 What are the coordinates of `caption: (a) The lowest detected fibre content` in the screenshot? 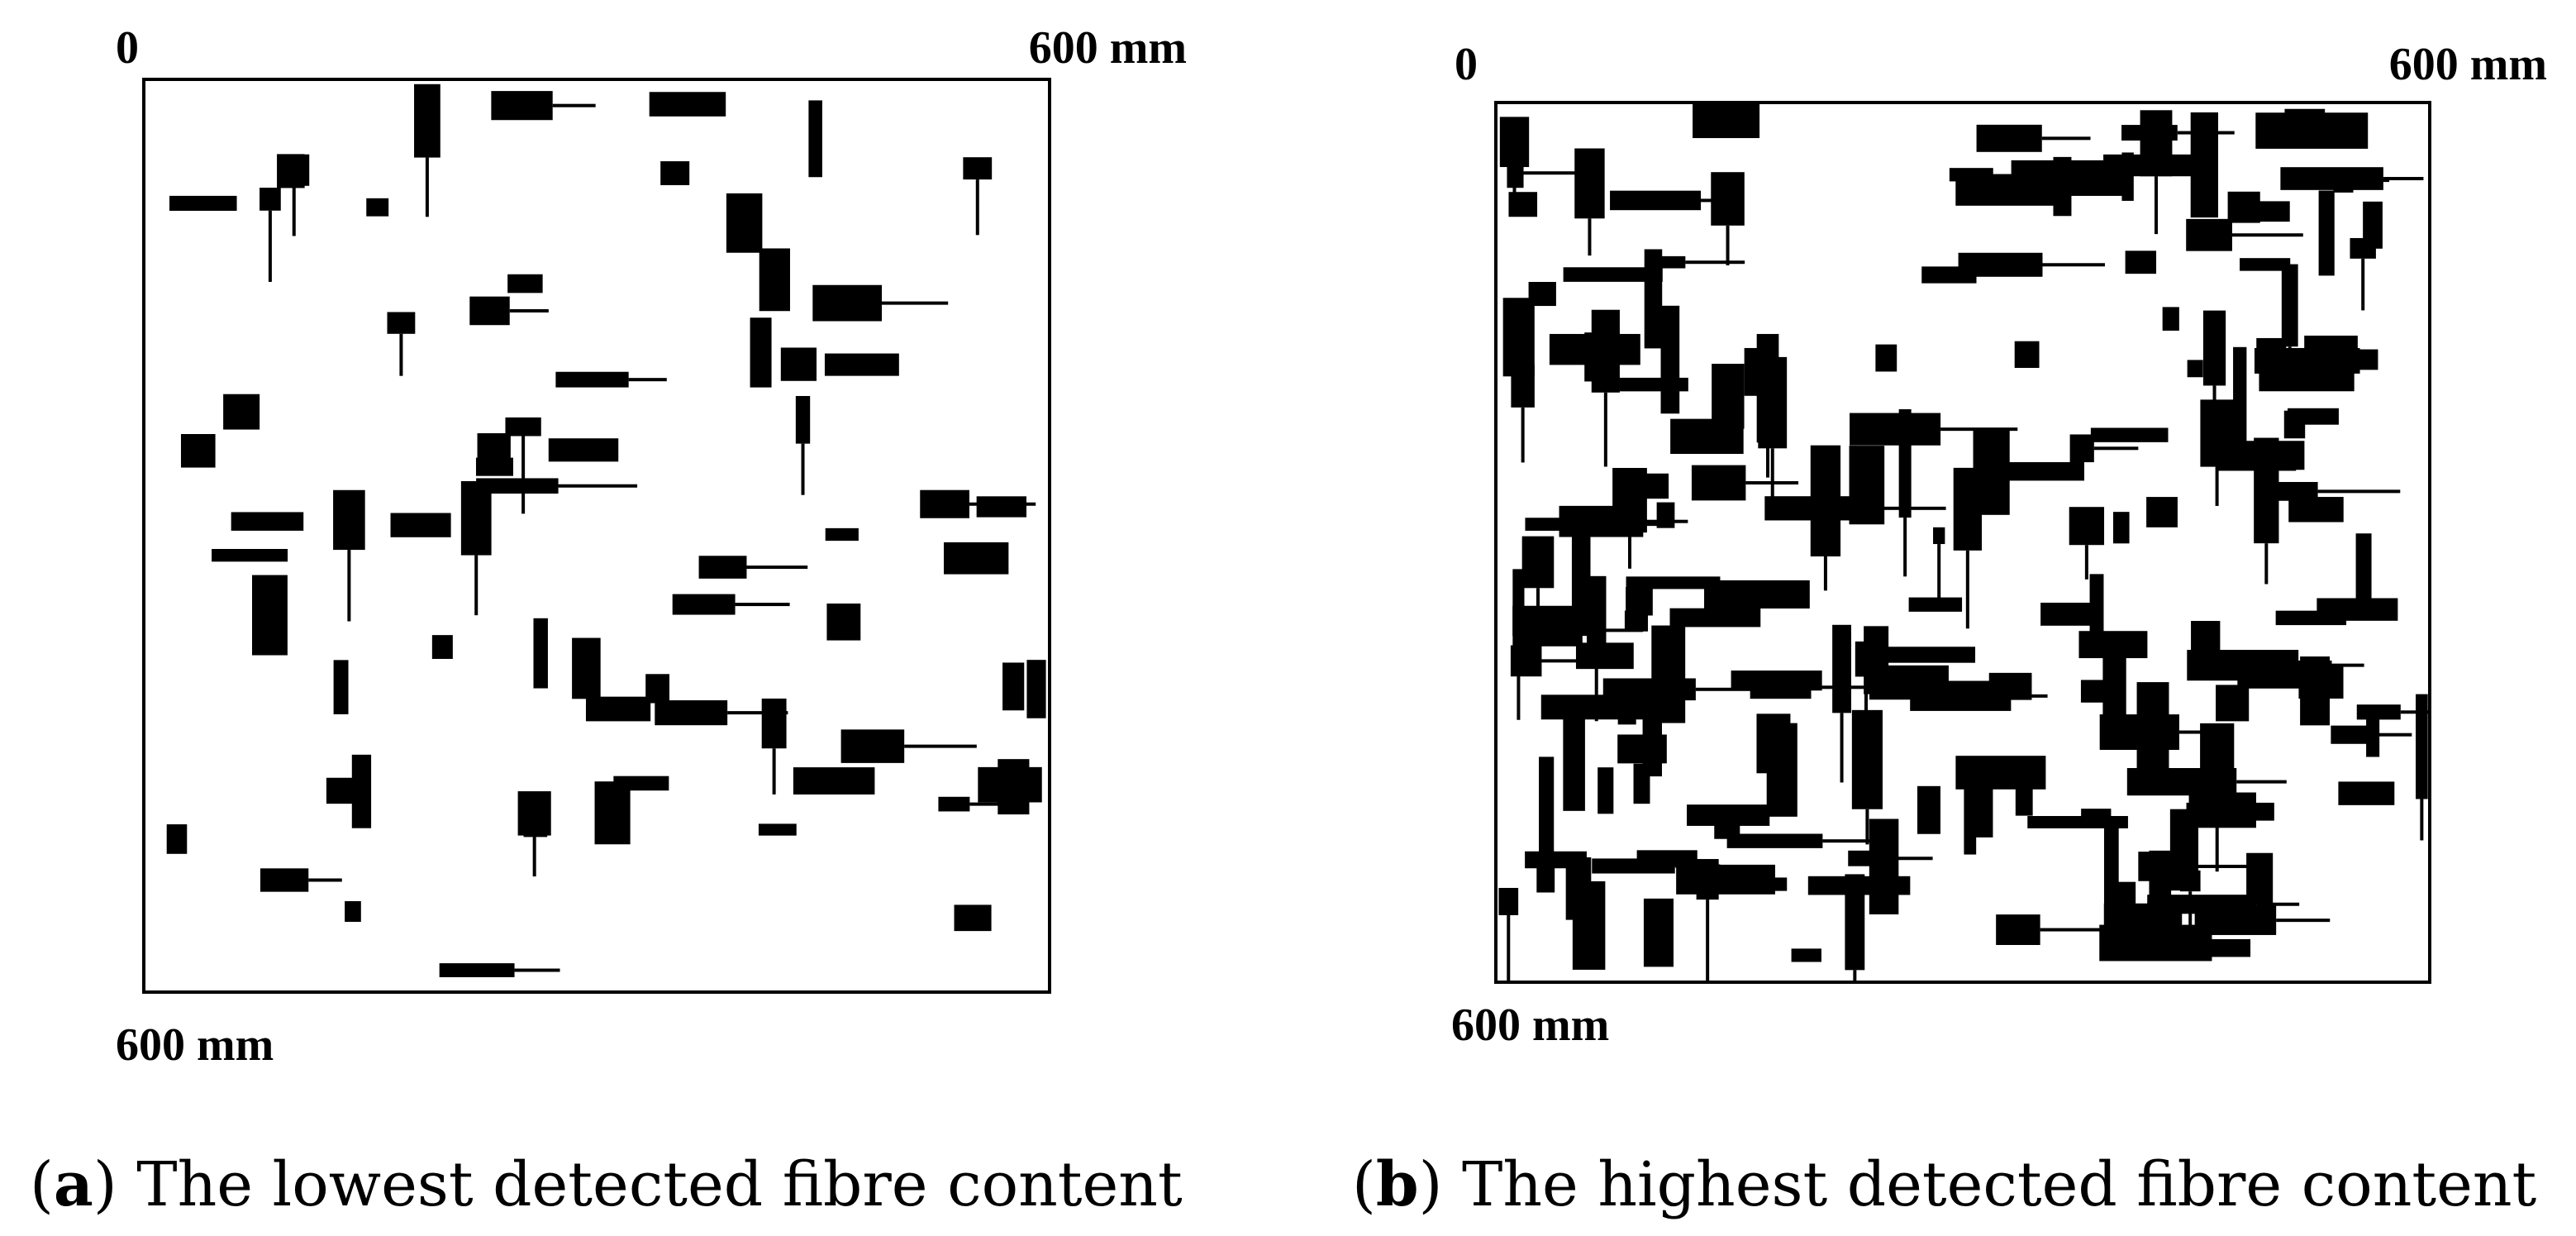 It's located at (607, 1185).